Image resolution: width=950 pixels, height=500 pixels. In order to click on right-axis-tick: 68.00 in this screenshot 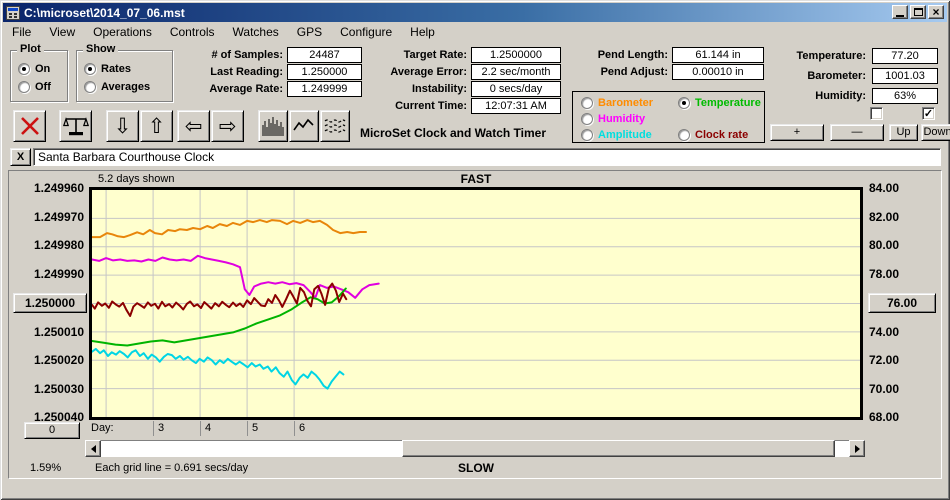, I will do `click(884, 417)`.